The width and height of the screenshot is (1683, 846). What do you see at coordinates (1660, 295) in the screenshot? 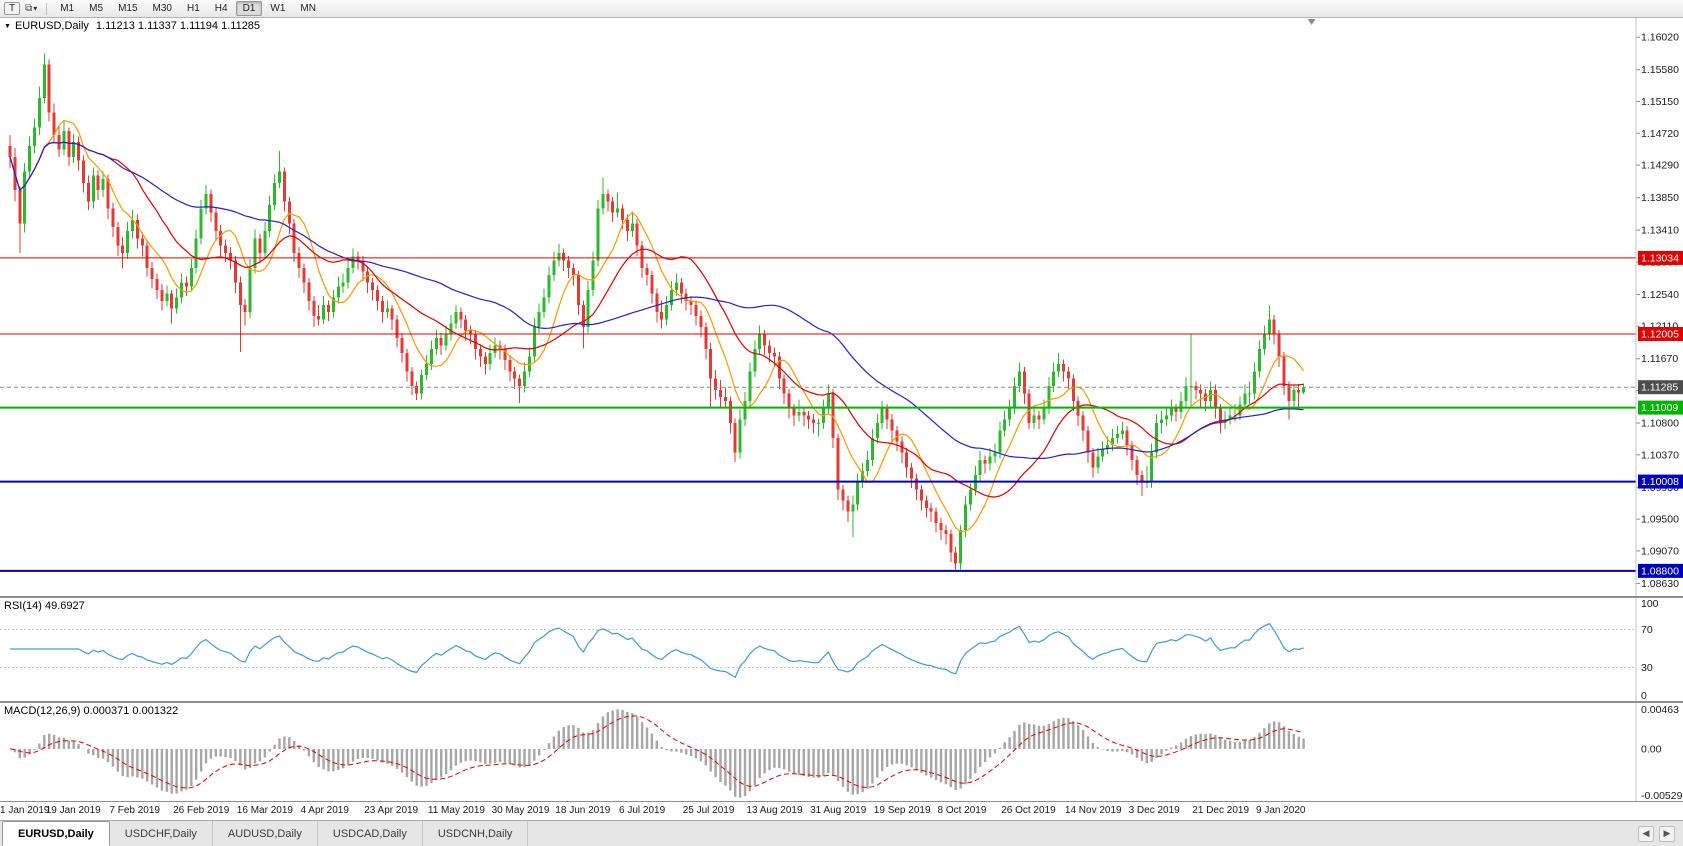
I see `price-tick-label: 1.12540` at bounding box center [1660, 295].